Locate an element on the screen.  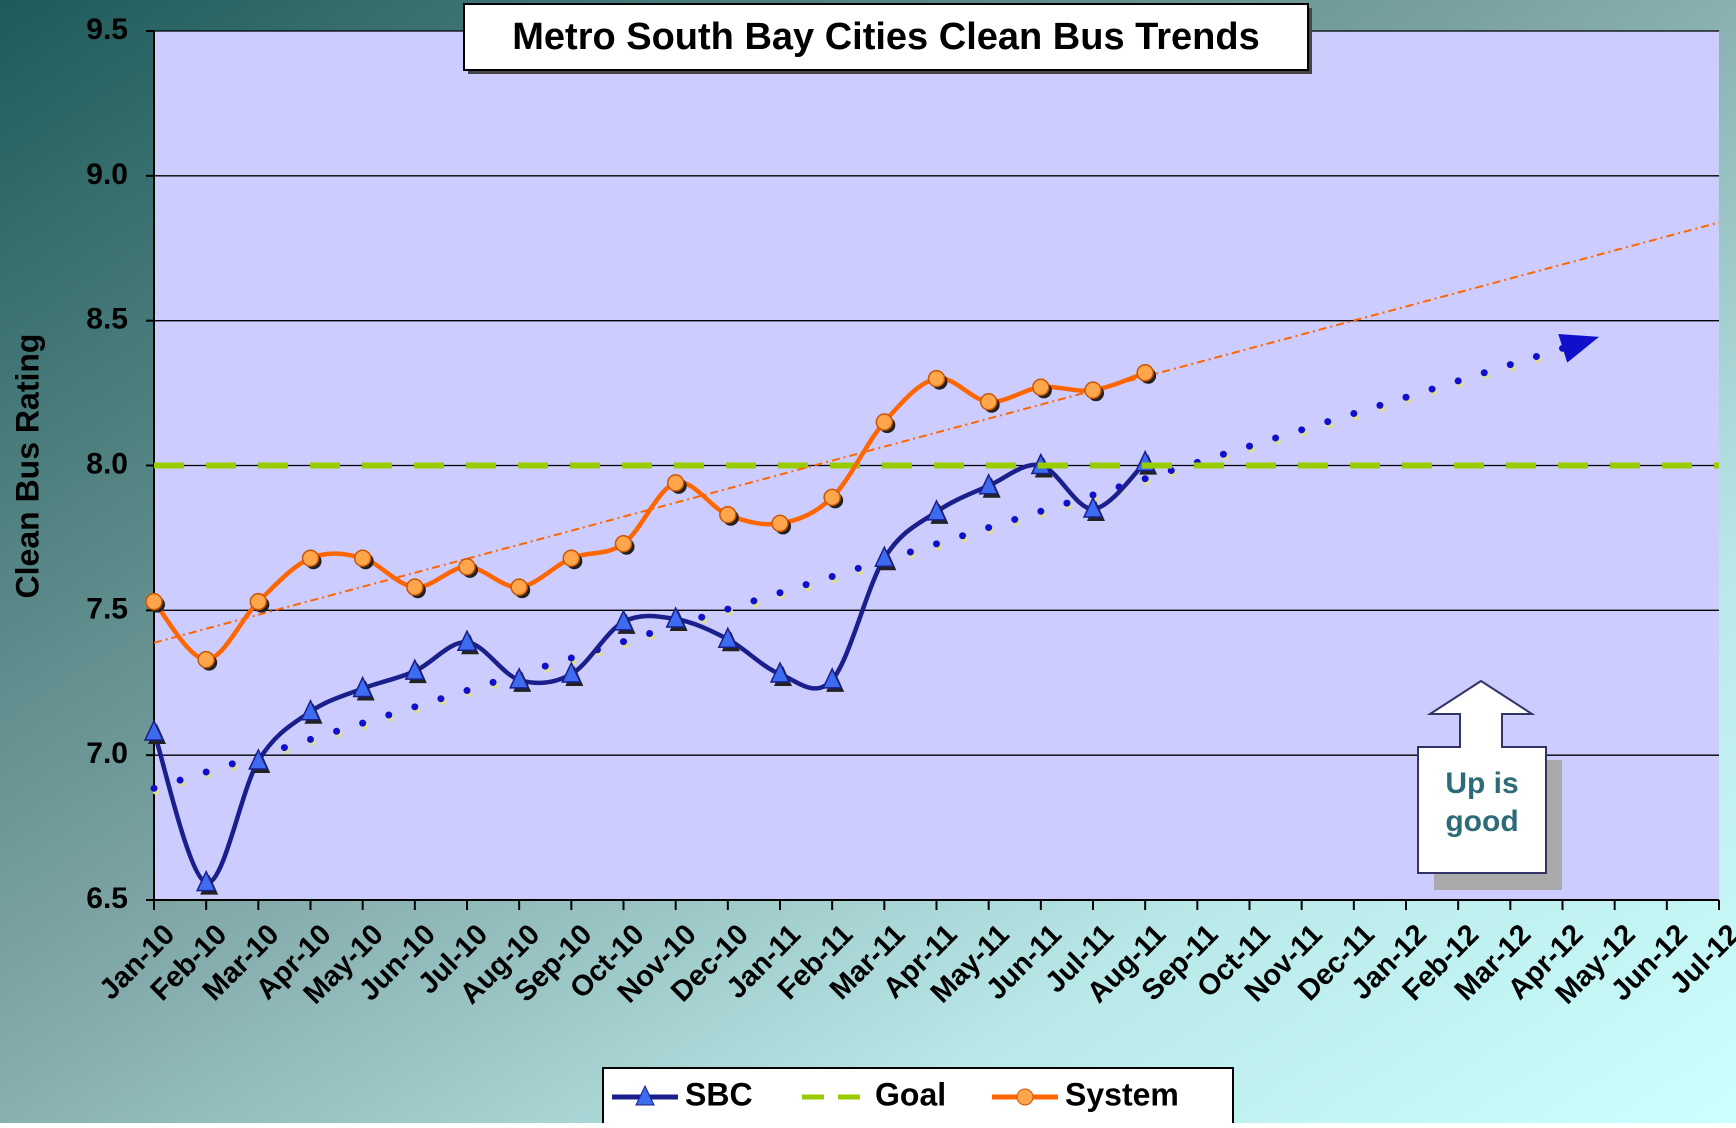
y-tick-label: 7.5 is located at coordinates (107, 608).